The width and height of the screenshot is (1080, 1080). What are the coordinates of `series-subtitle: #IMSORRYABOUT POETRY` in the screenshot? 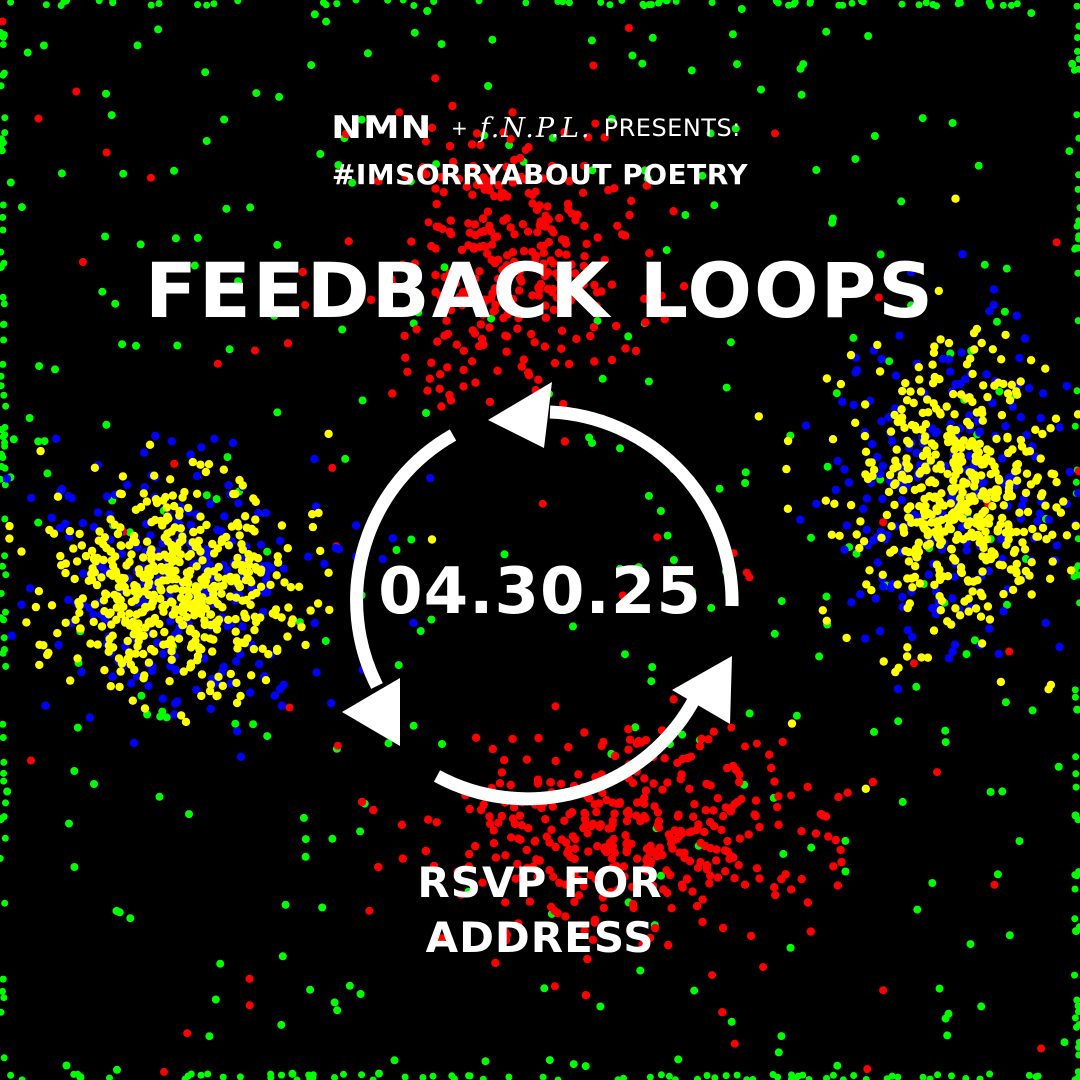 It's located at (540, 174).